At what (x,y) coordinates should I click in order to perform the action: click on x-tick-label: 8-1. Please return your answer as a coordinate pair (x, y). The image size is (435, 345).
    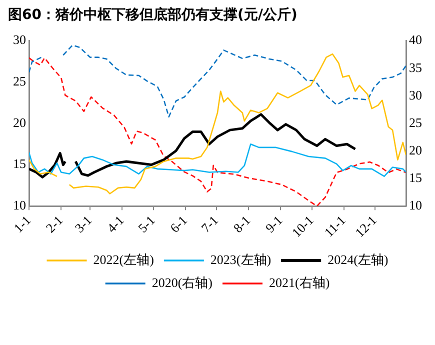
    Looking at the image, I should click on (242, 224).